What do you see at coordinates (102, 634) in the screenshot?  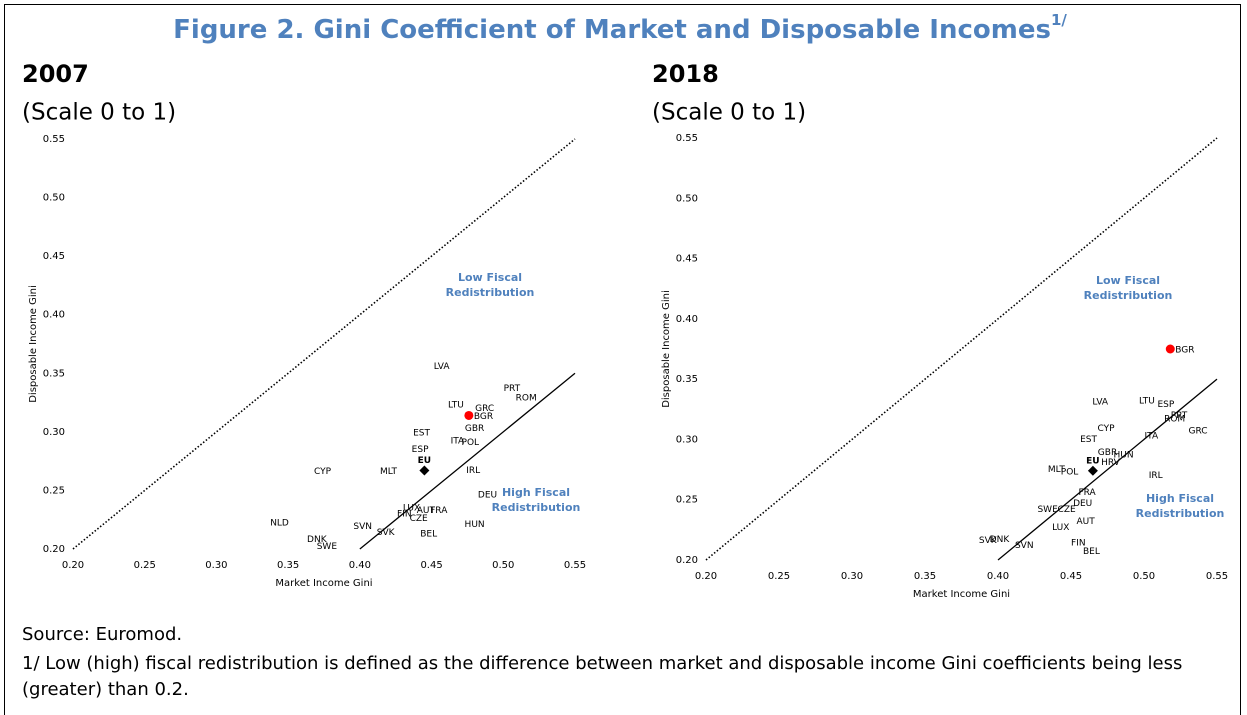 I see `source: Source: Euromod.` at bounding box center [102, 634].